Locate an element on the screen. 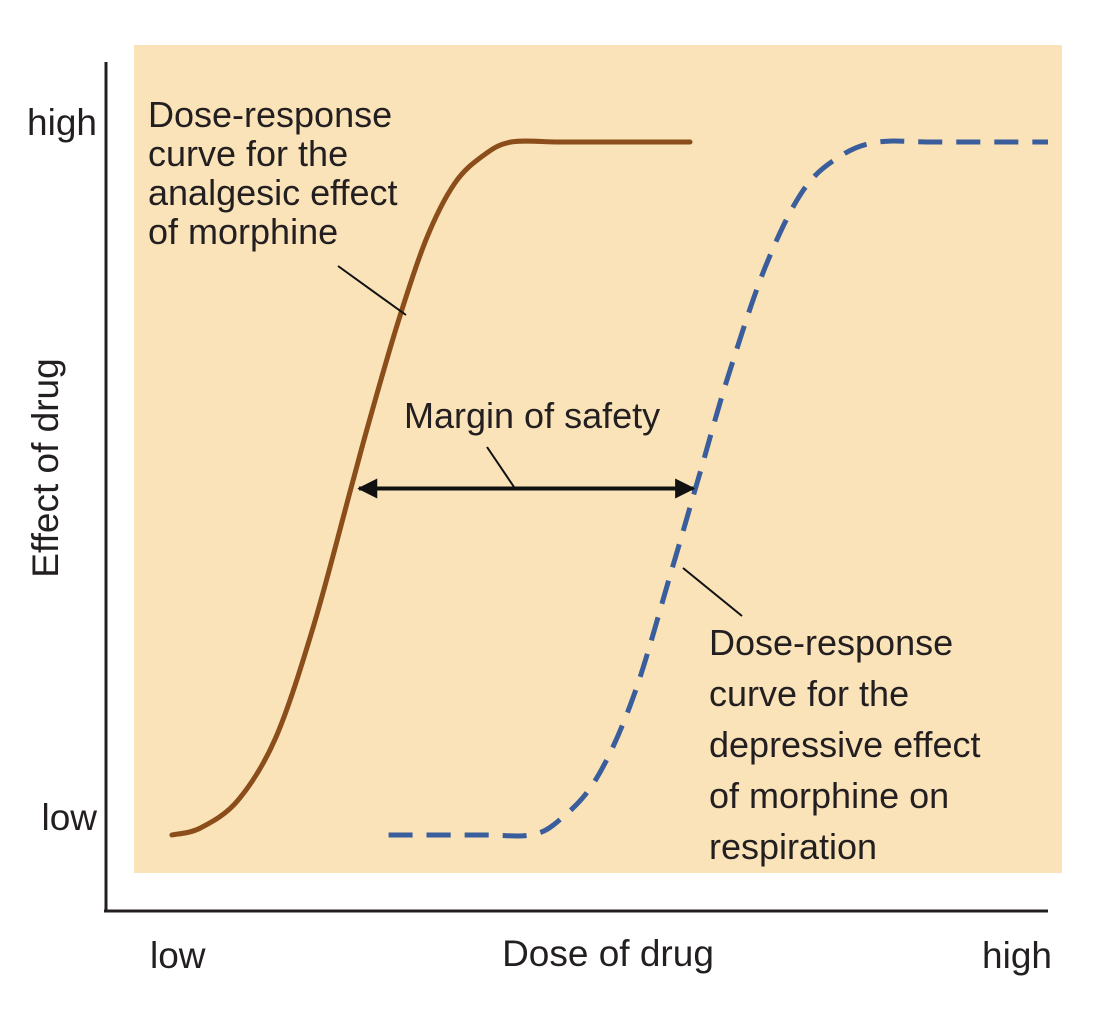 The width and height of the screenshot is (1104, 1028). analgesic-label-line-4: of morphine is located at coordinates (243, 231).